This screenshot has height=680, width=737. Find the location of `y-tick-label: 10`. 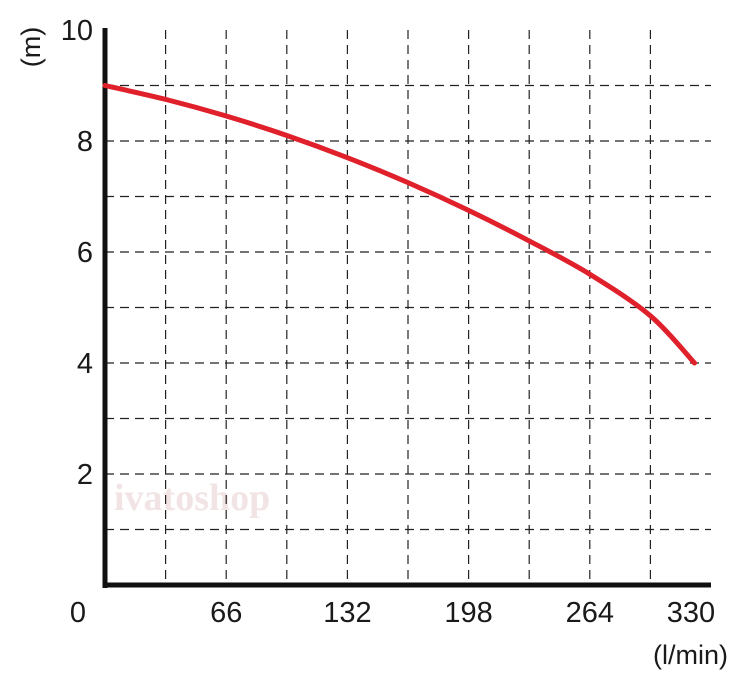

y-tick-label: 10 is located at coordinates (77, 31).